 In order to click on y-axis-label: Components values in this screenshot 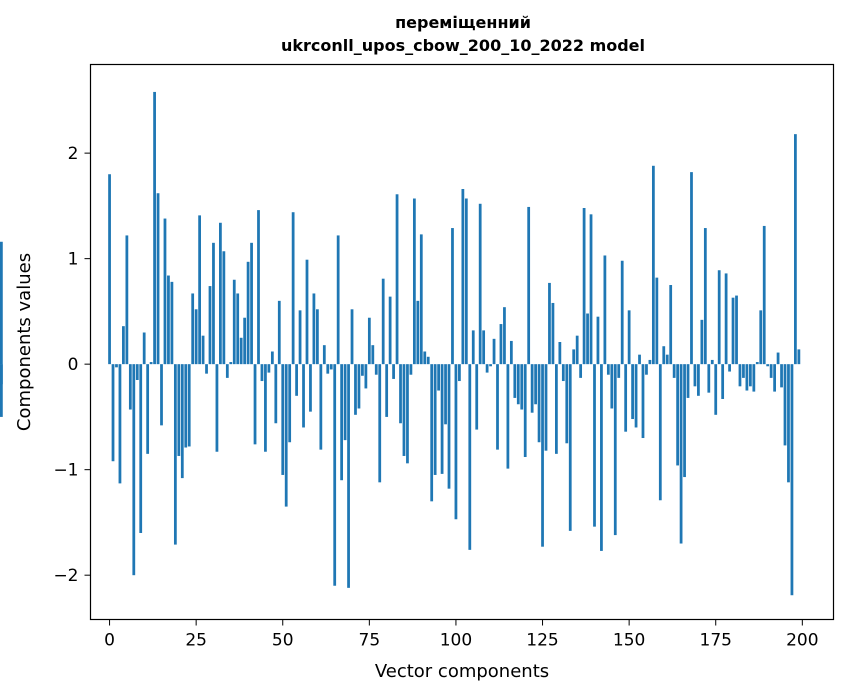, I will do `click(24, 342)`.